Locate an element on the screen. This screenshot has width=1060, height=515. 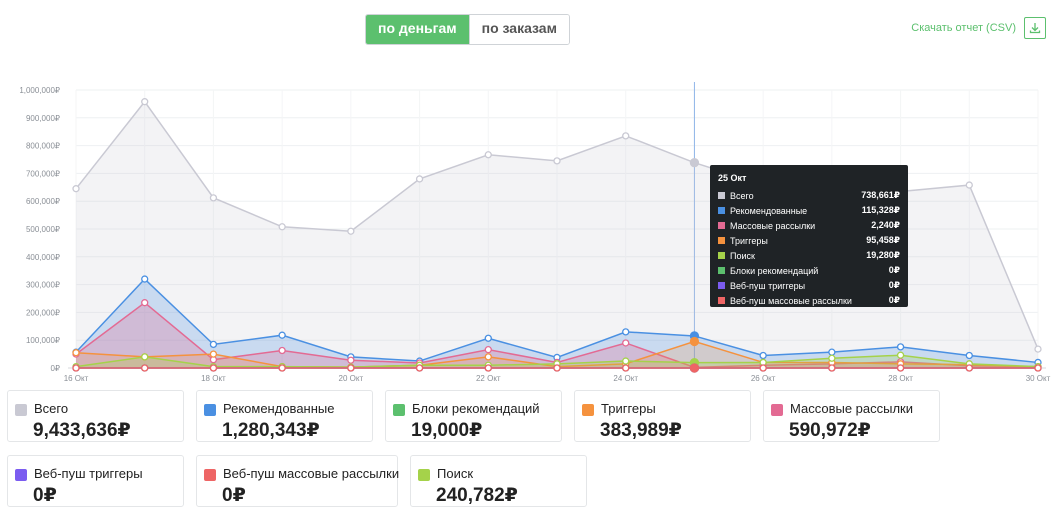
legend-card: Всего 9,433,636₽ is located at coordinates (95, 416).